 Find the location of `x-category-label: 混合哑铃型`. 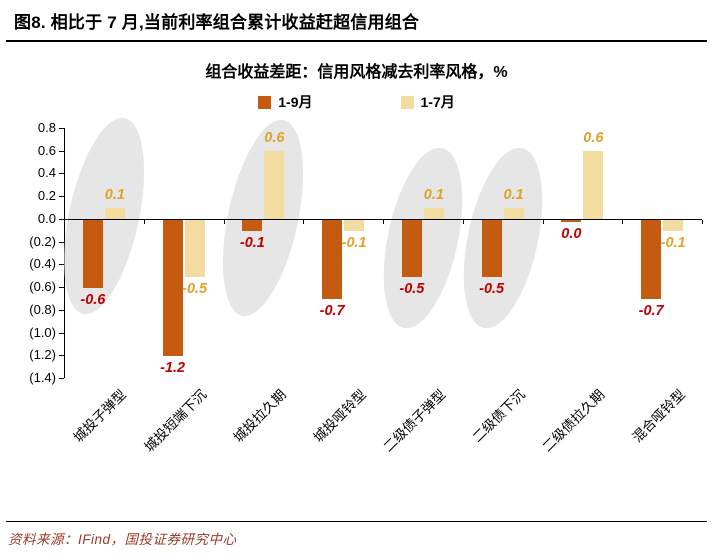

x-category-label: 混合哑铃型 is located at coordinates (658, 416).